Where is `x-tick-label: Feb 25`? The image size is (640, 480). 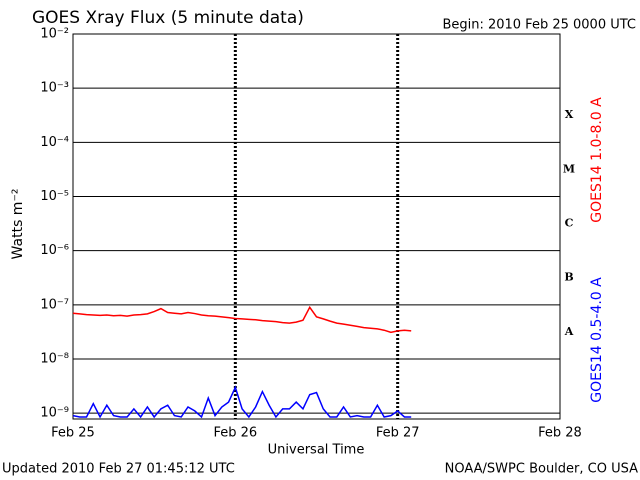 x-tick-label: Feb 25 is located at coordinates (73, 433).